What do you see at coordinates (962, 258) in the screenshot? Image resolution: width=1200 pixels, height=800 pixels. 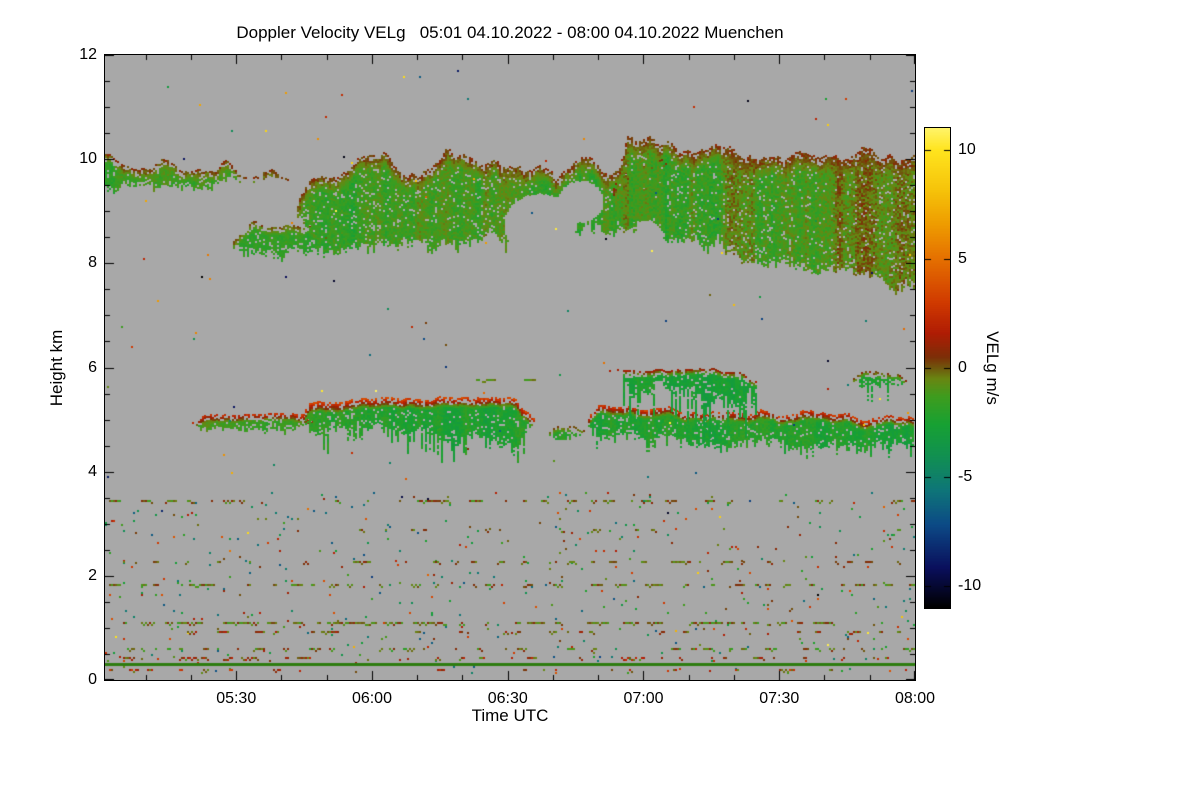 I see `colorbar-tick-label: 5` at bounding box center [962, 258].